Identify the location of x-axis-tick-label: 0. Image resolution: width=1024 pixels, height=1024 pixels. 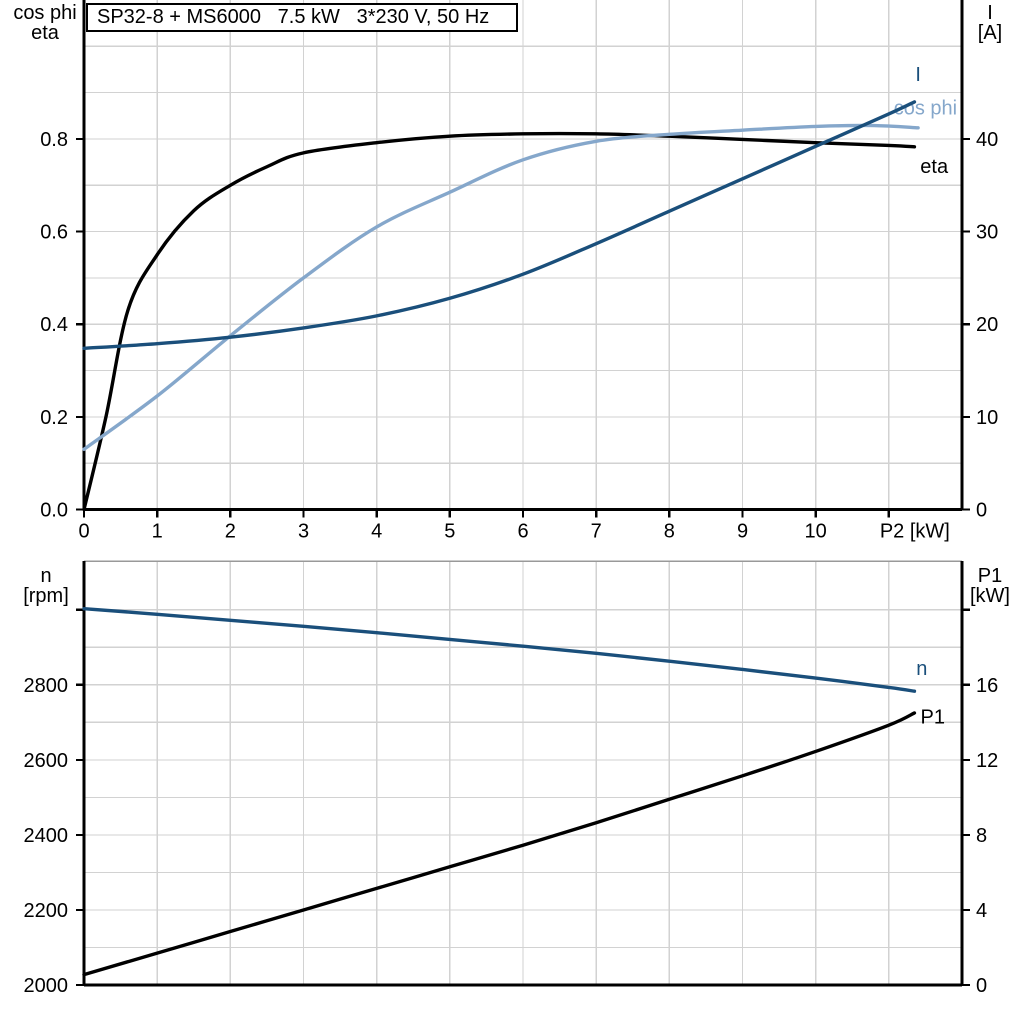
(83, 532).